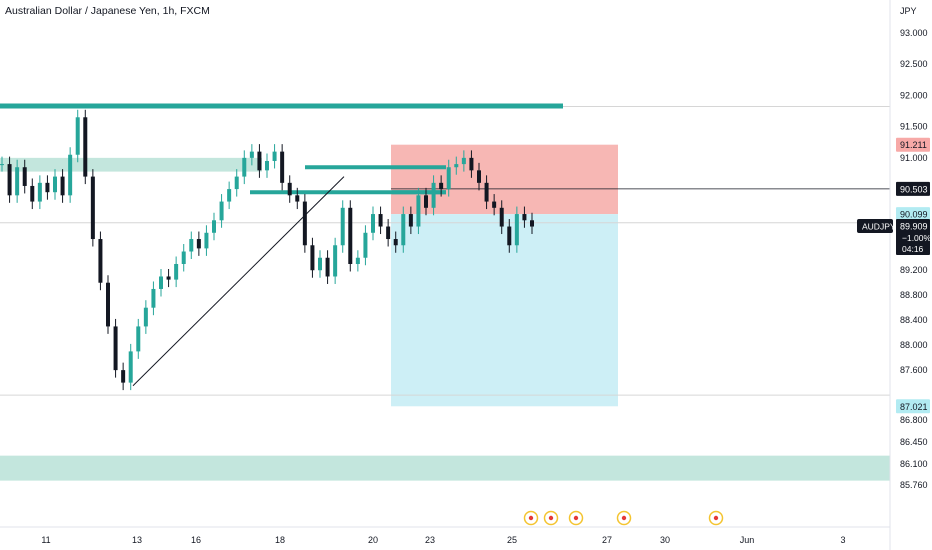  Describe the element at coordinates (430, 540) in the screenshot. I see `date-tick-label: 23` at that location.